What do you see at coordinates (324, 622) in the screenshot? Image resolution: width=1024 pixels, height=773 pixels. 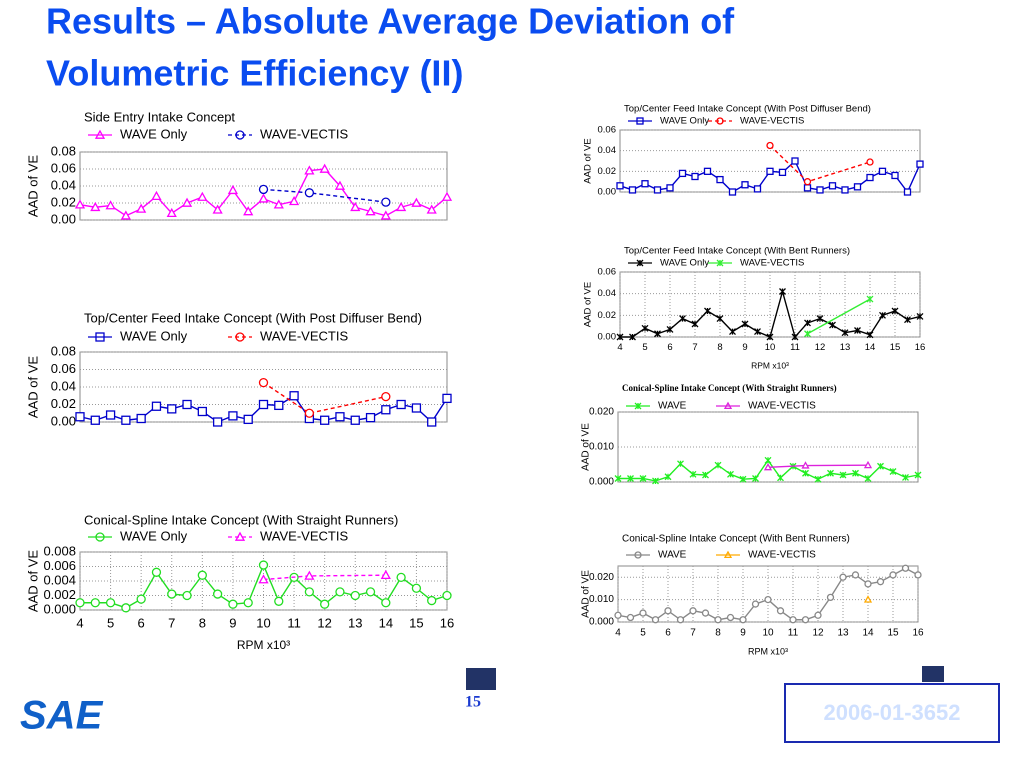 I see `x-tick-label: 12` at bounding box center [324, 622].